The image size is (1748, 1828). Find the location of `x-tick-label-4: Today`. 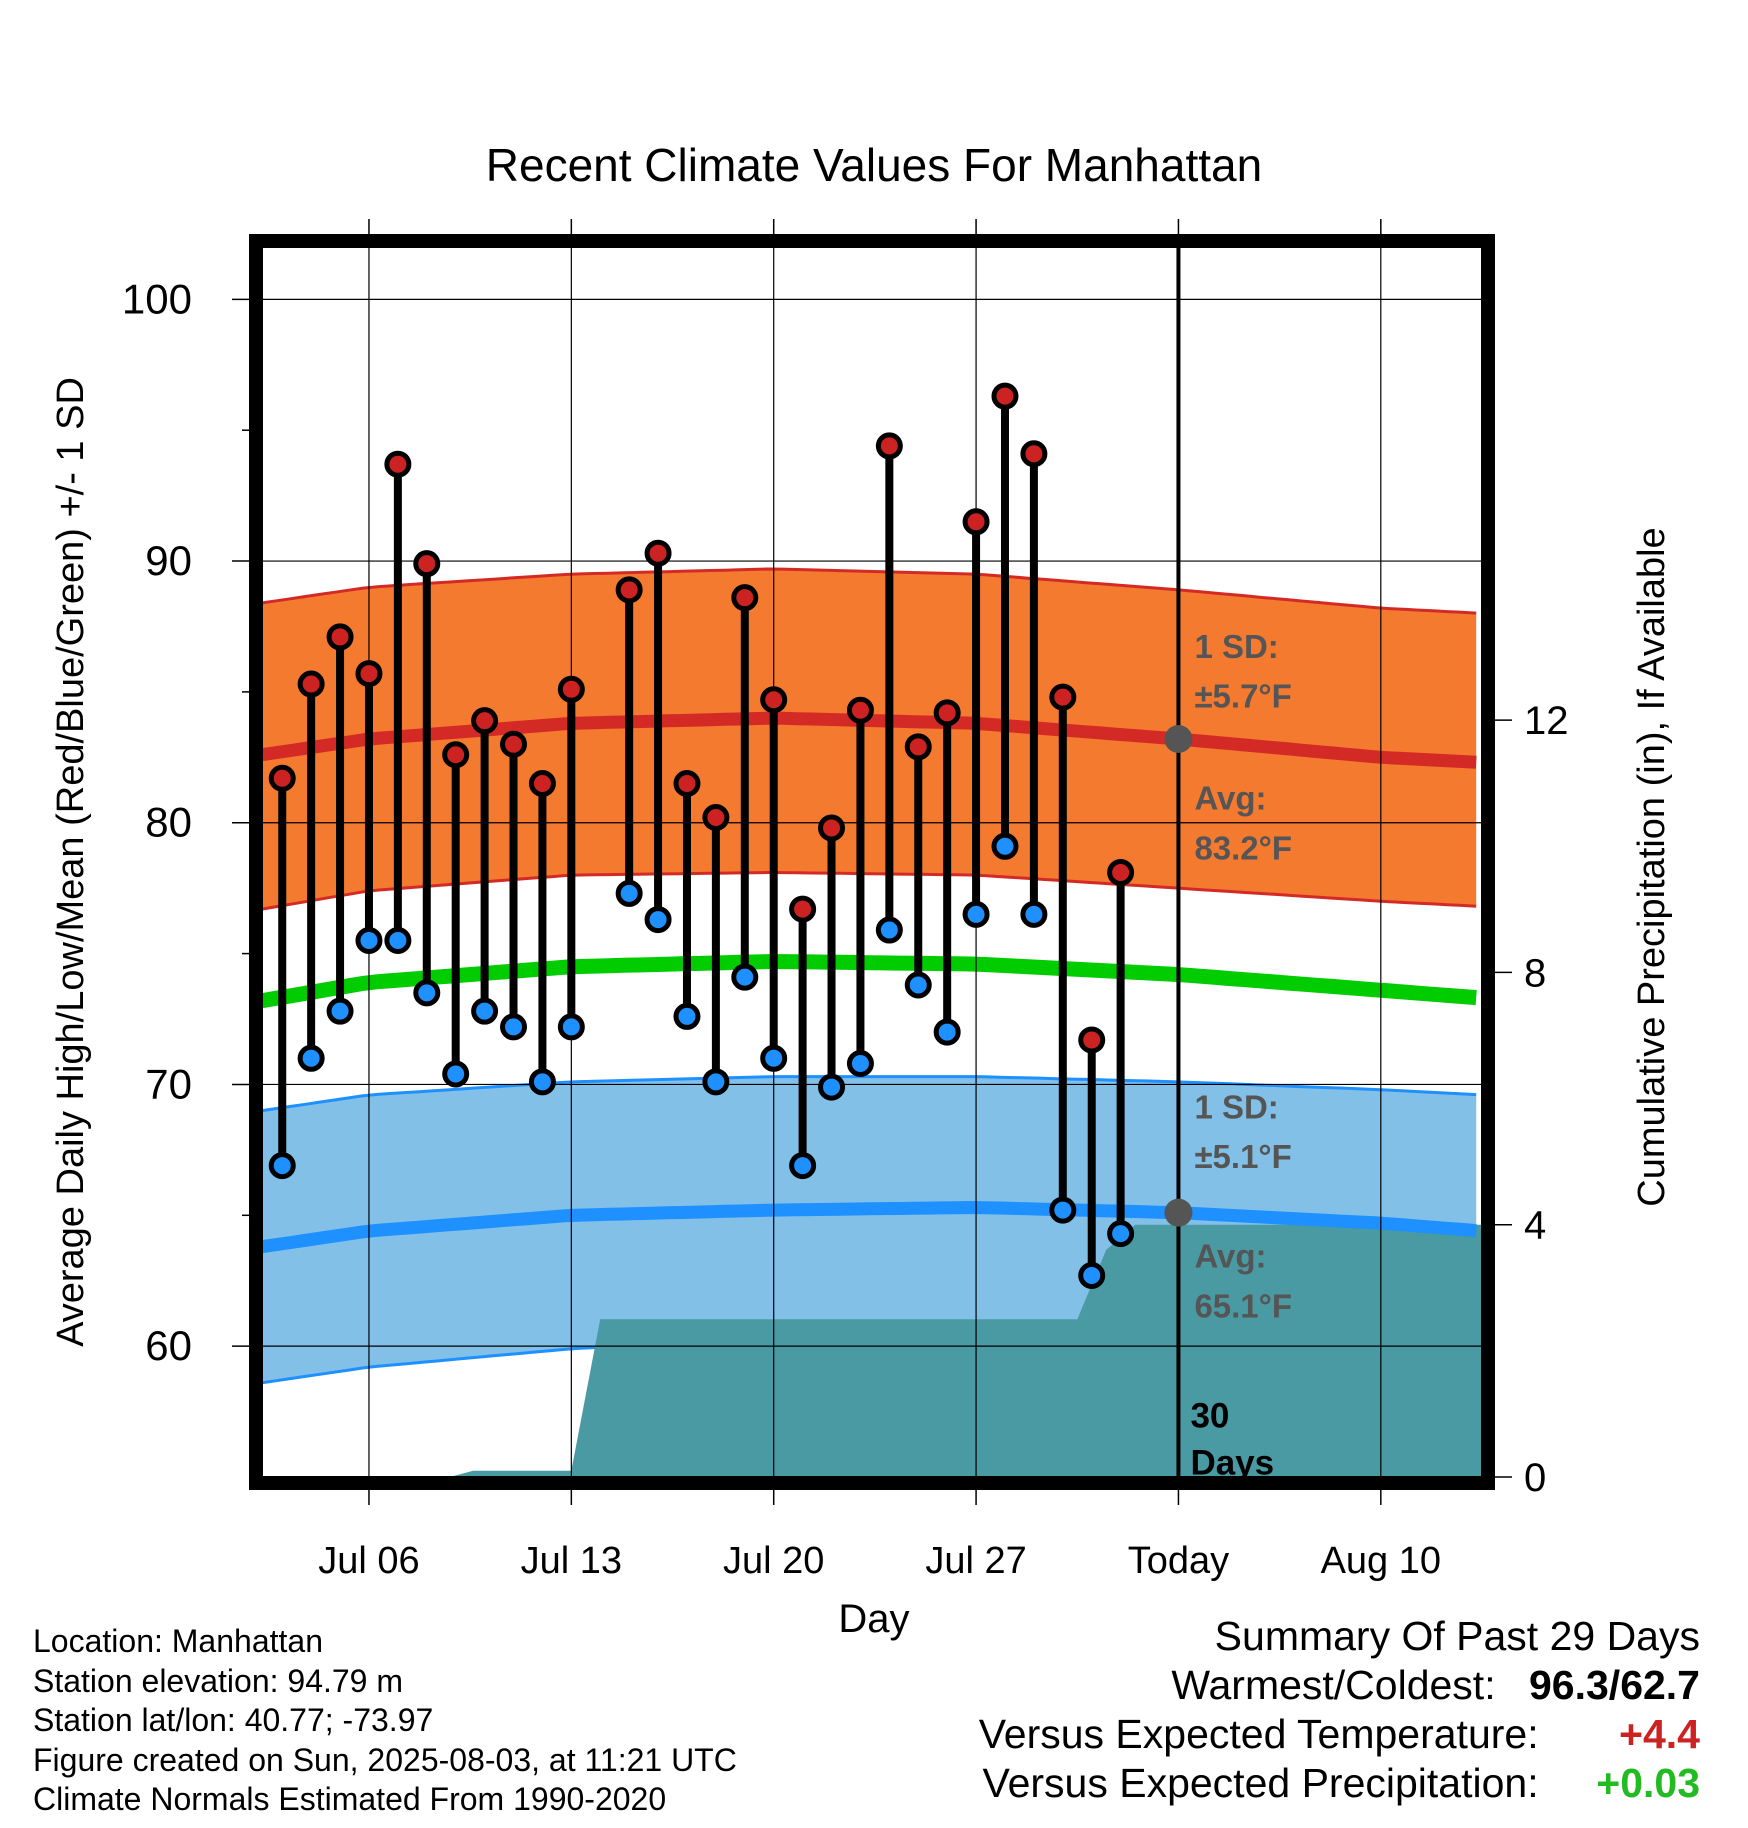

x-tick-label-4: Today is located at coordinates (1178, 1561).